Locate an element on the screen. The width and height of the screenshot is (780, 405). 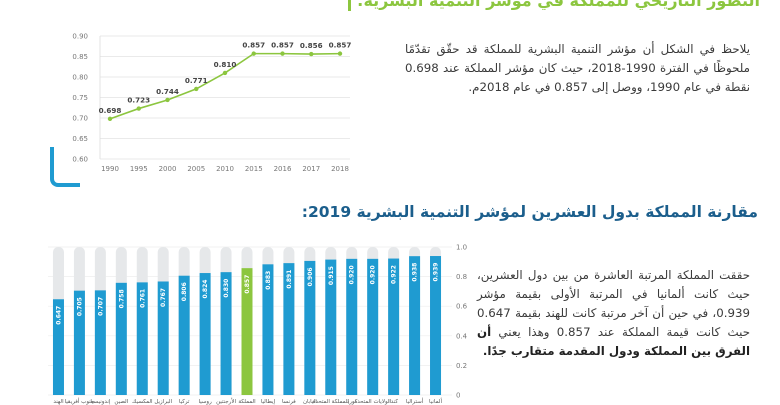
bar-value-label: 0.891 is located at coordinates (289, 279).